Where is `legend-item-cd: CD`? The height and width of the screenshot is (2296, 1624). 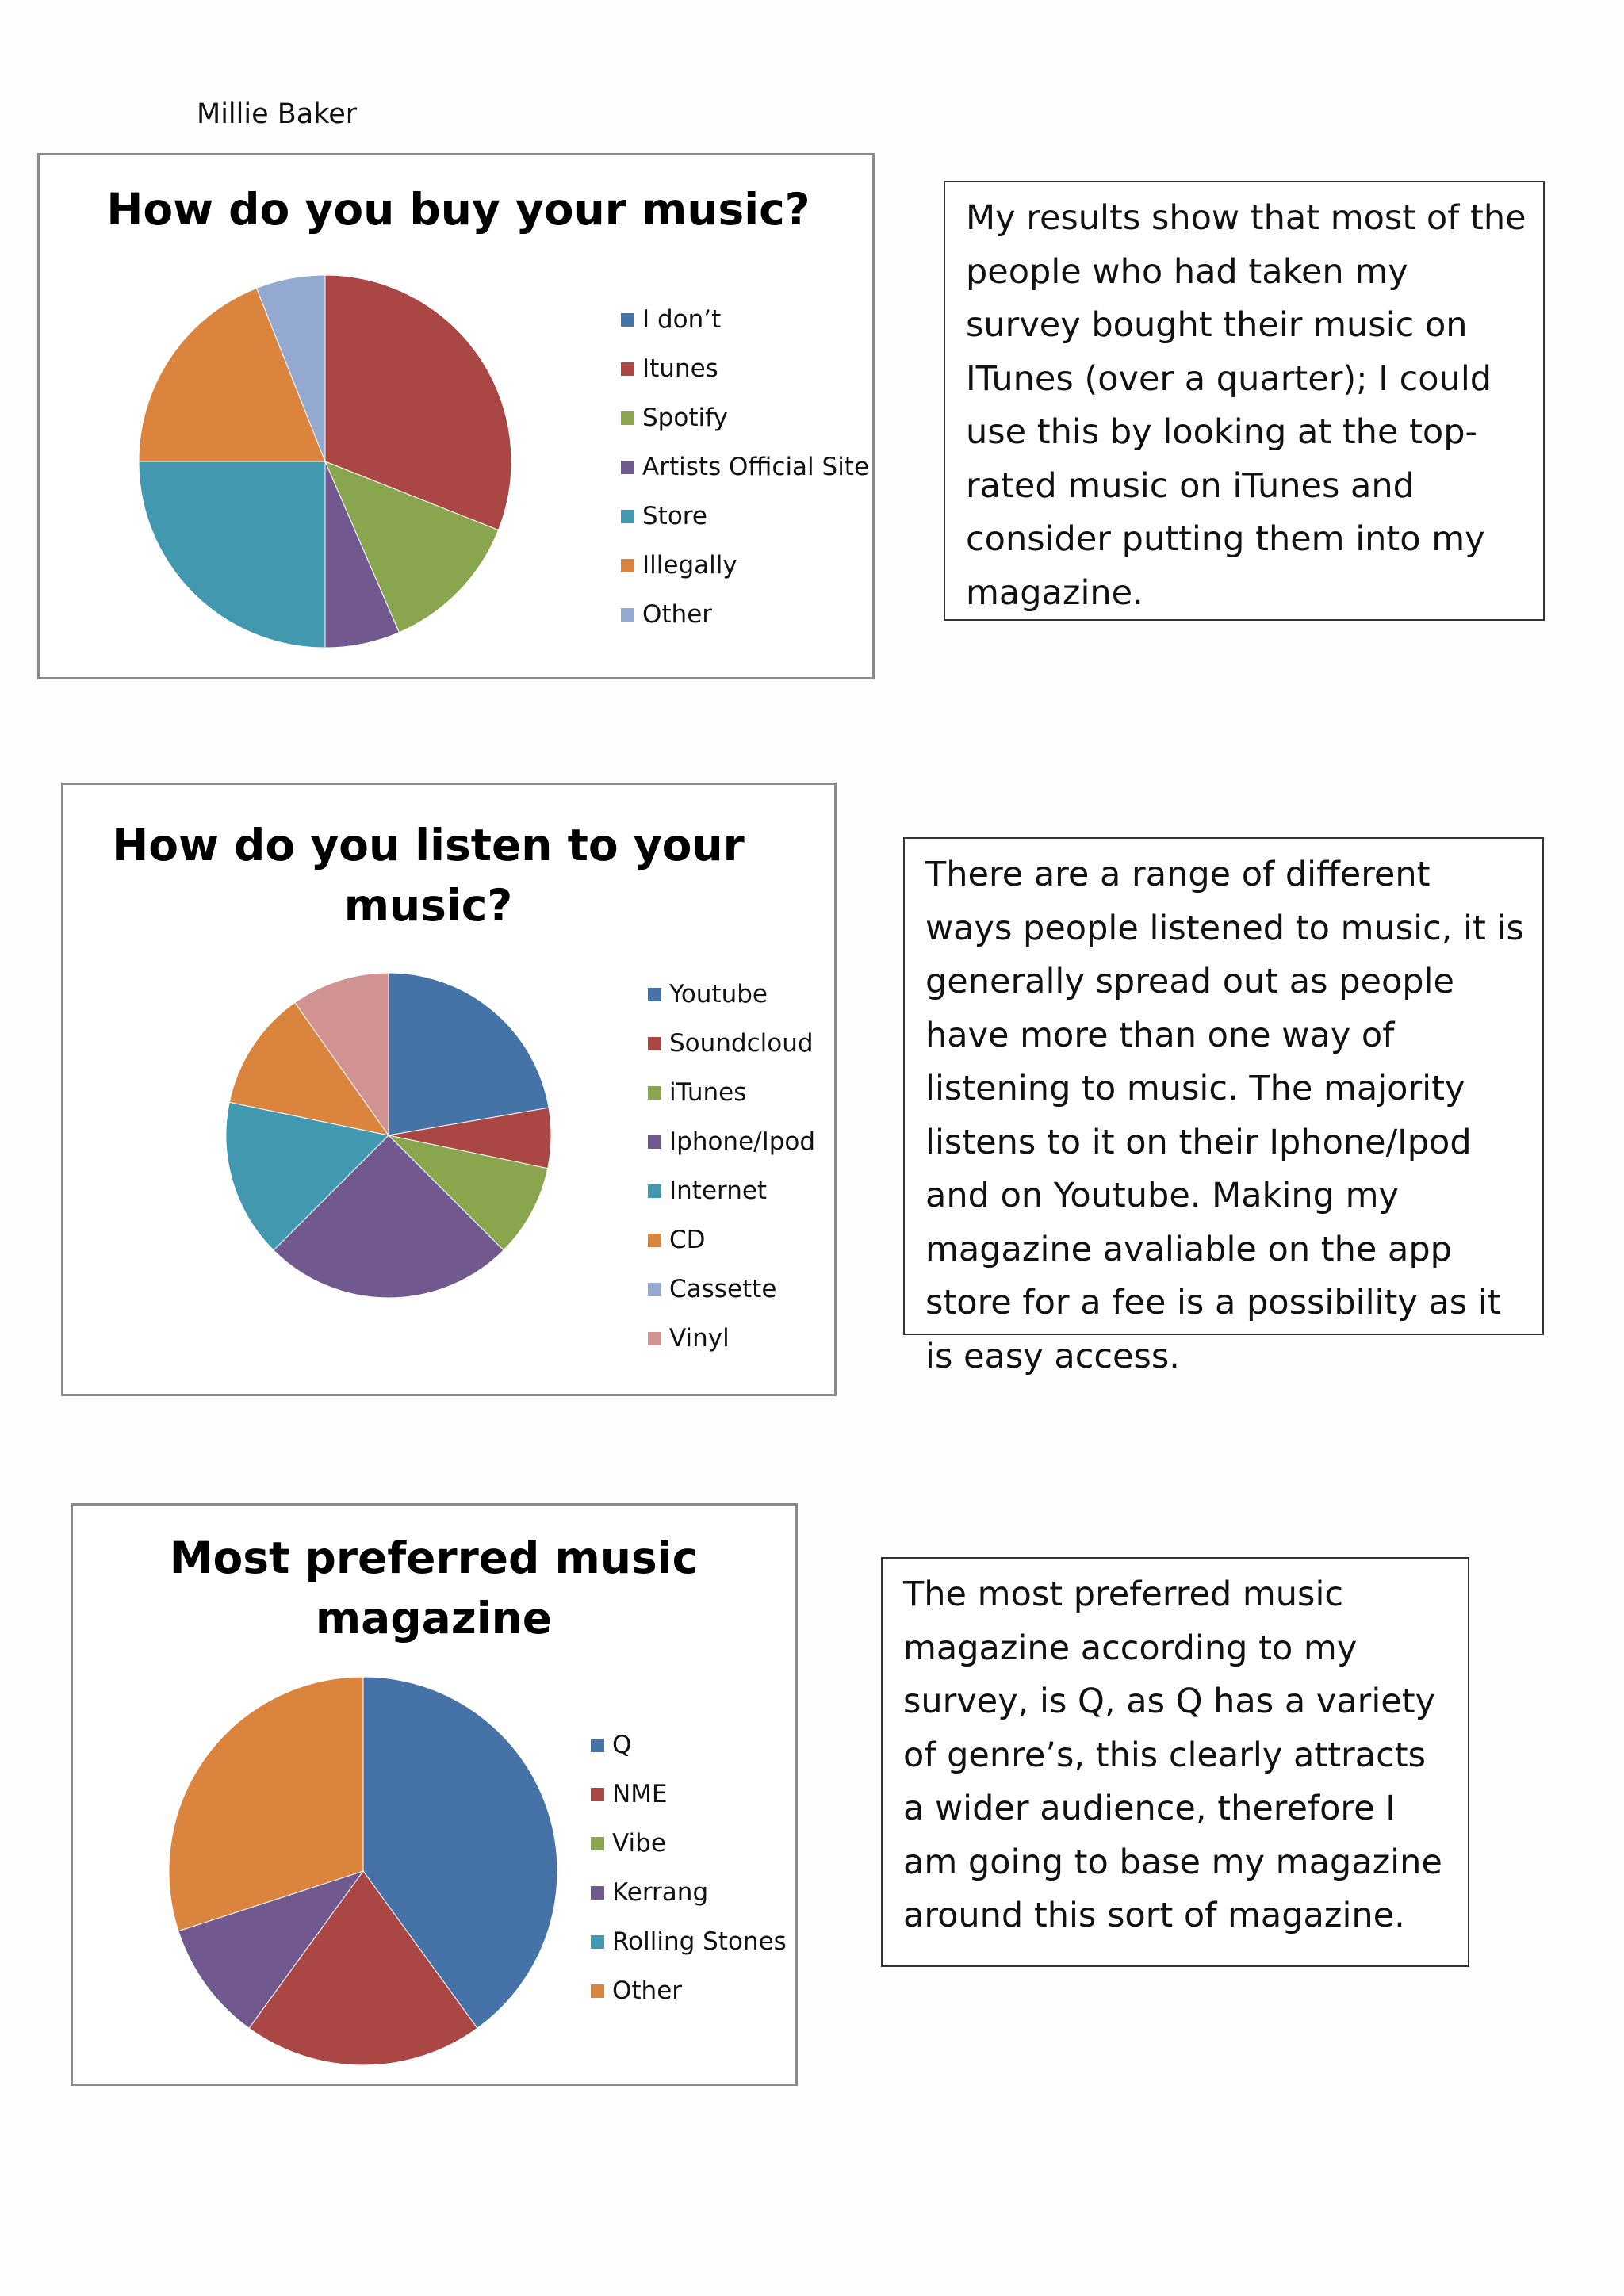 legend-item-cd: CD is located at coordinates (731, 1240).